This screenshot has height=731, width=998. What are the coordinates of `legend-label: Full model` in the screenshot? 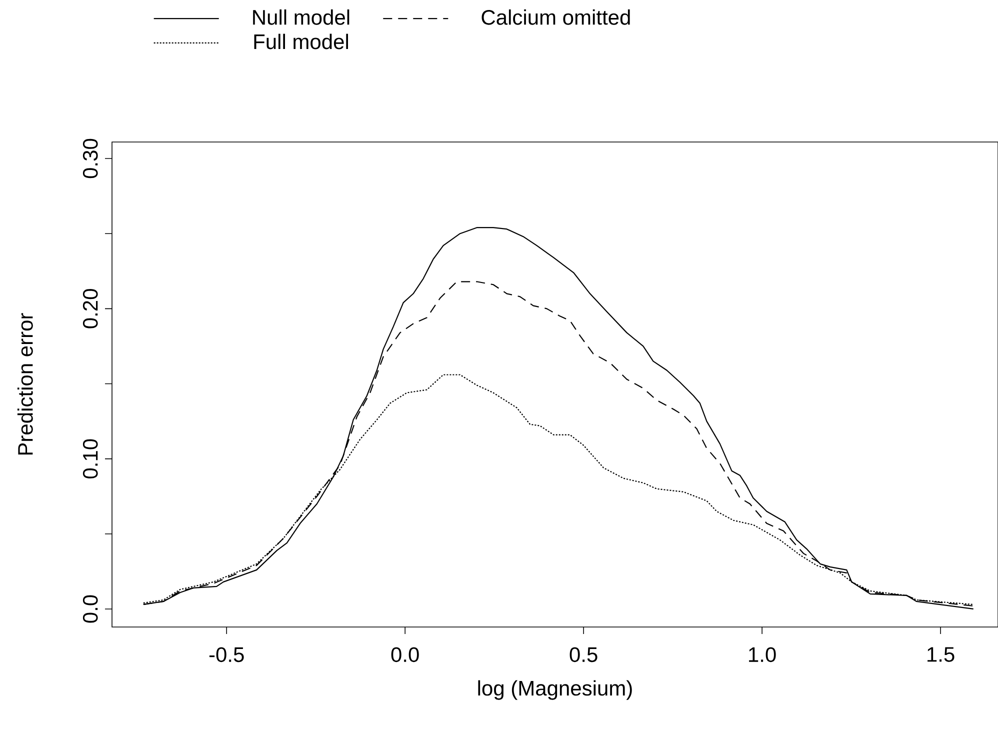 It's located at (301, 42).